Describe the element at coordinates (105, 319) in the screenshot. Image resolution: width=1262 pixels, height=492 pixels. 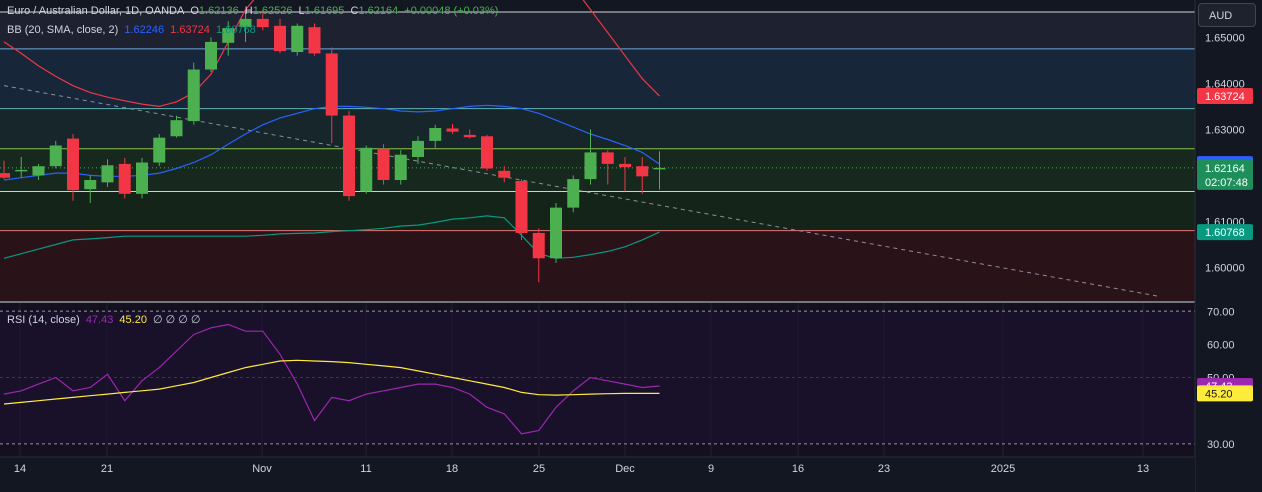
I see `rsi-legend: RSI (14, close) 47.43 45.20 ∅ ∅ ∅ ∅` at that location.